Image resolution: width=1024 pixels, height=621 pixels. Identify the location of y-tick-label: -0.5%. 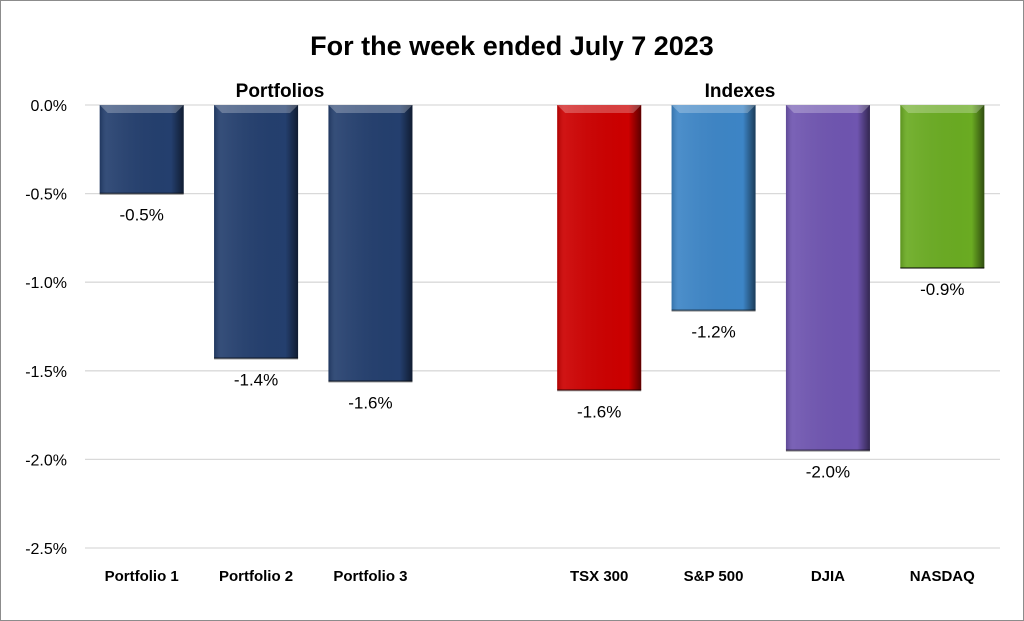
(46, 195).